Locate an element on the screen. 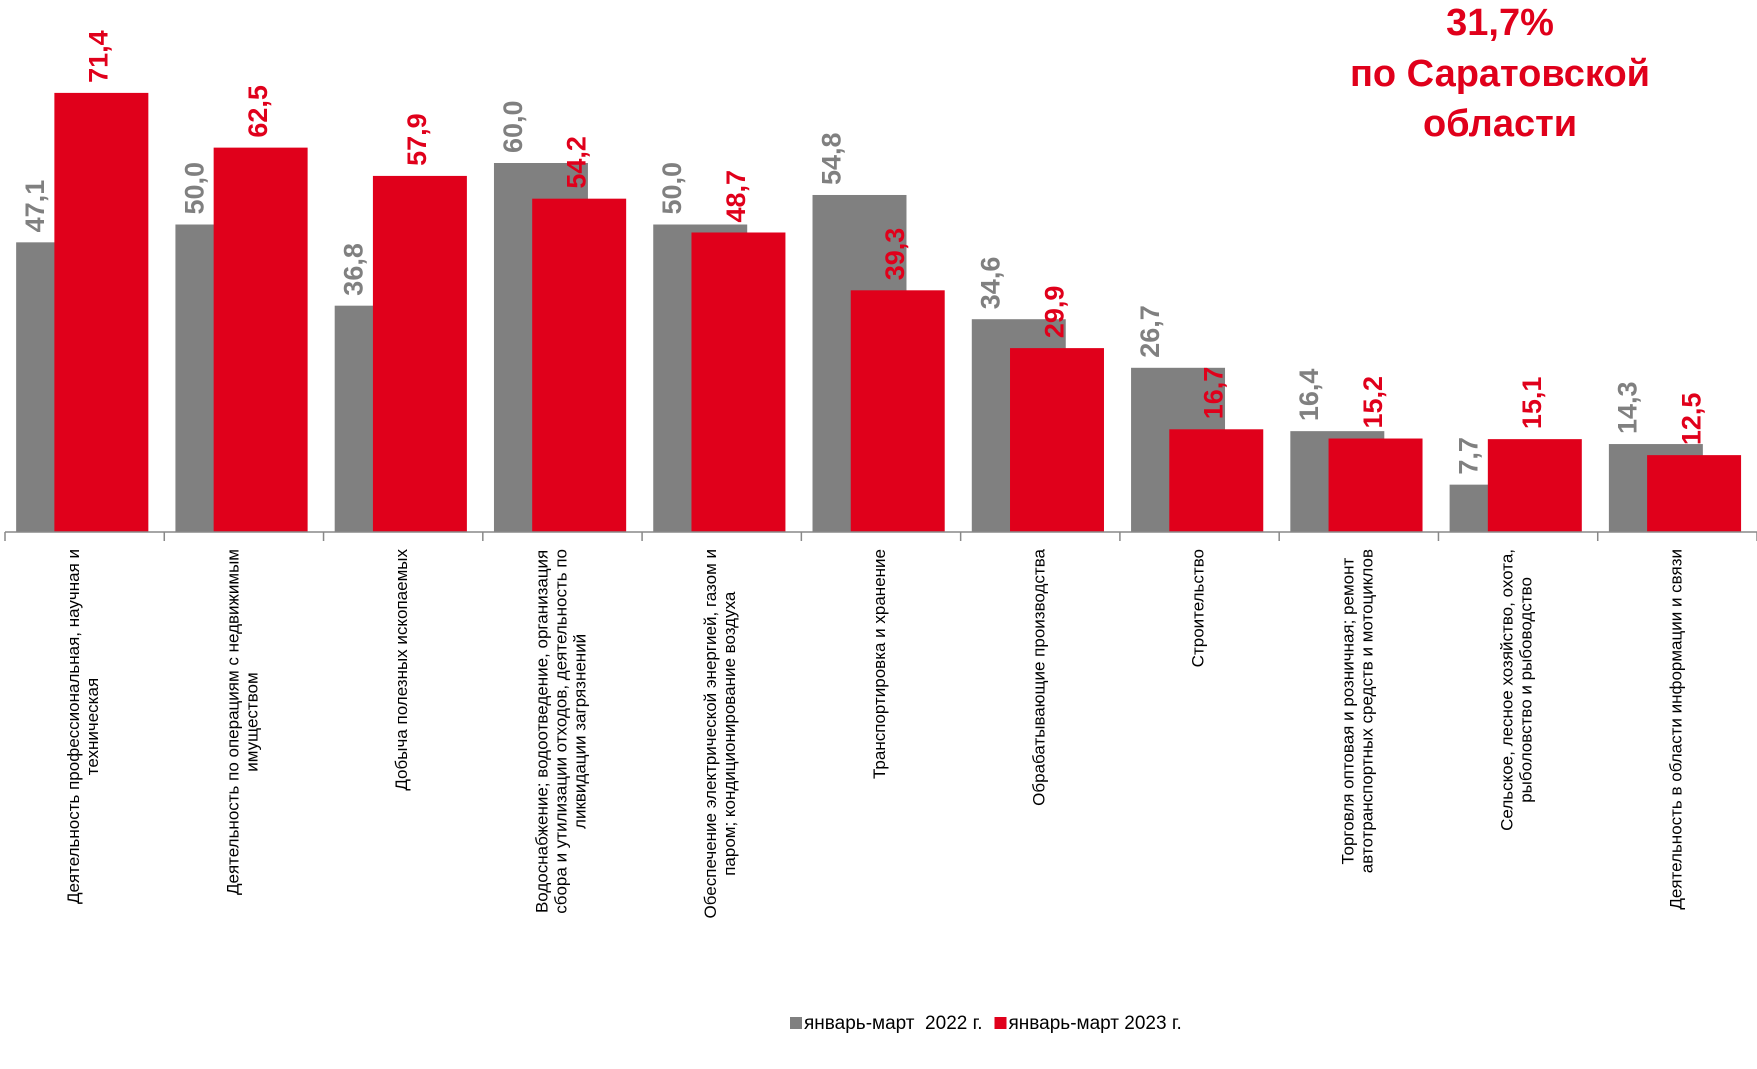 Image resolution: width=1757 pixels, height=1069 pixels. value-label: 54,2 is located at coordinates (577, 162).